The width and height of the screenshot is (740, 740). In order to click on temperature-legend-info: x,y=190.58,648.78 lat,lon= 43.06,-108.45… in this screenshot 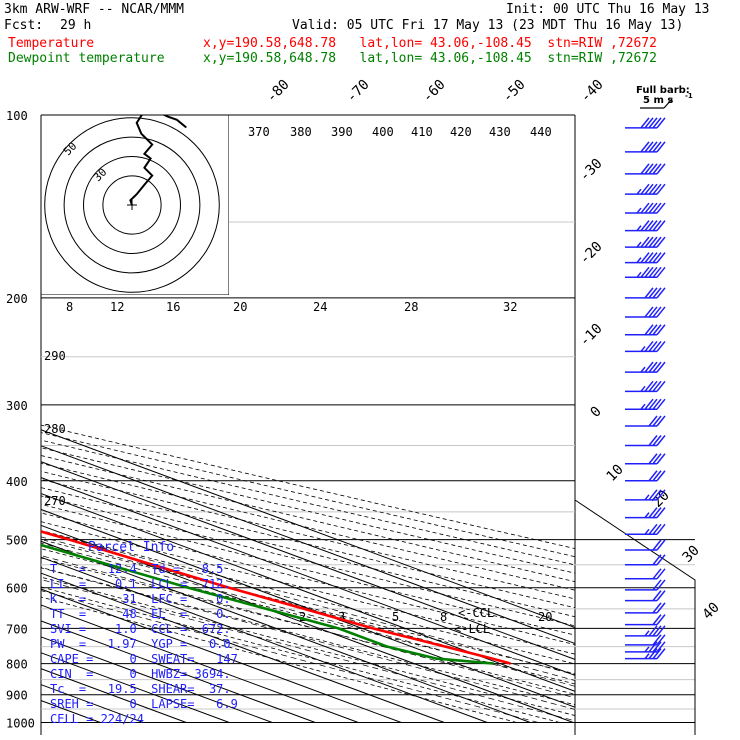, I will do `click(430, 43)`.